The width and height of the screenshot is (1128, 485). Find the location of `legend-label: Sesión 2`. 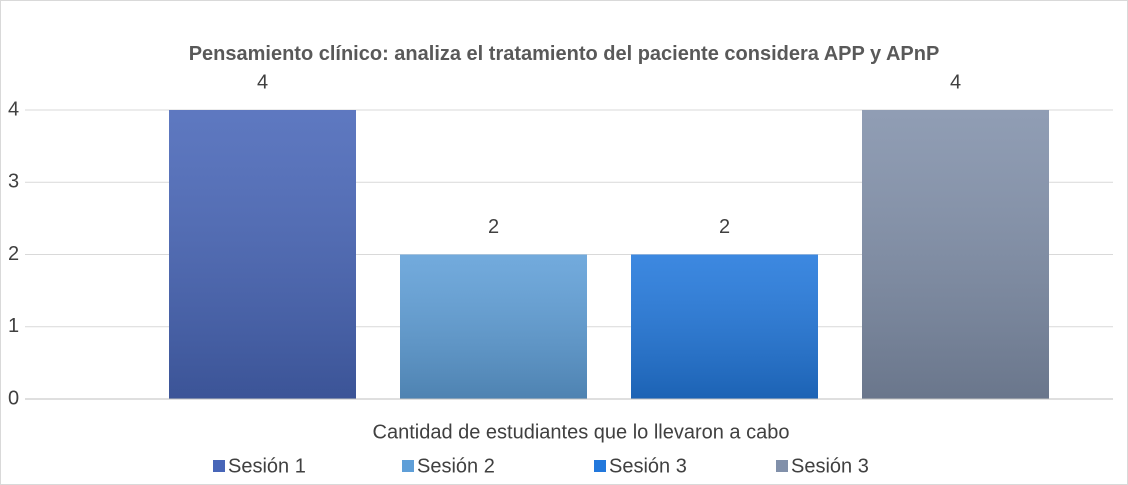

legend-label: Sesión 2 is located at coordinates (456, 466).